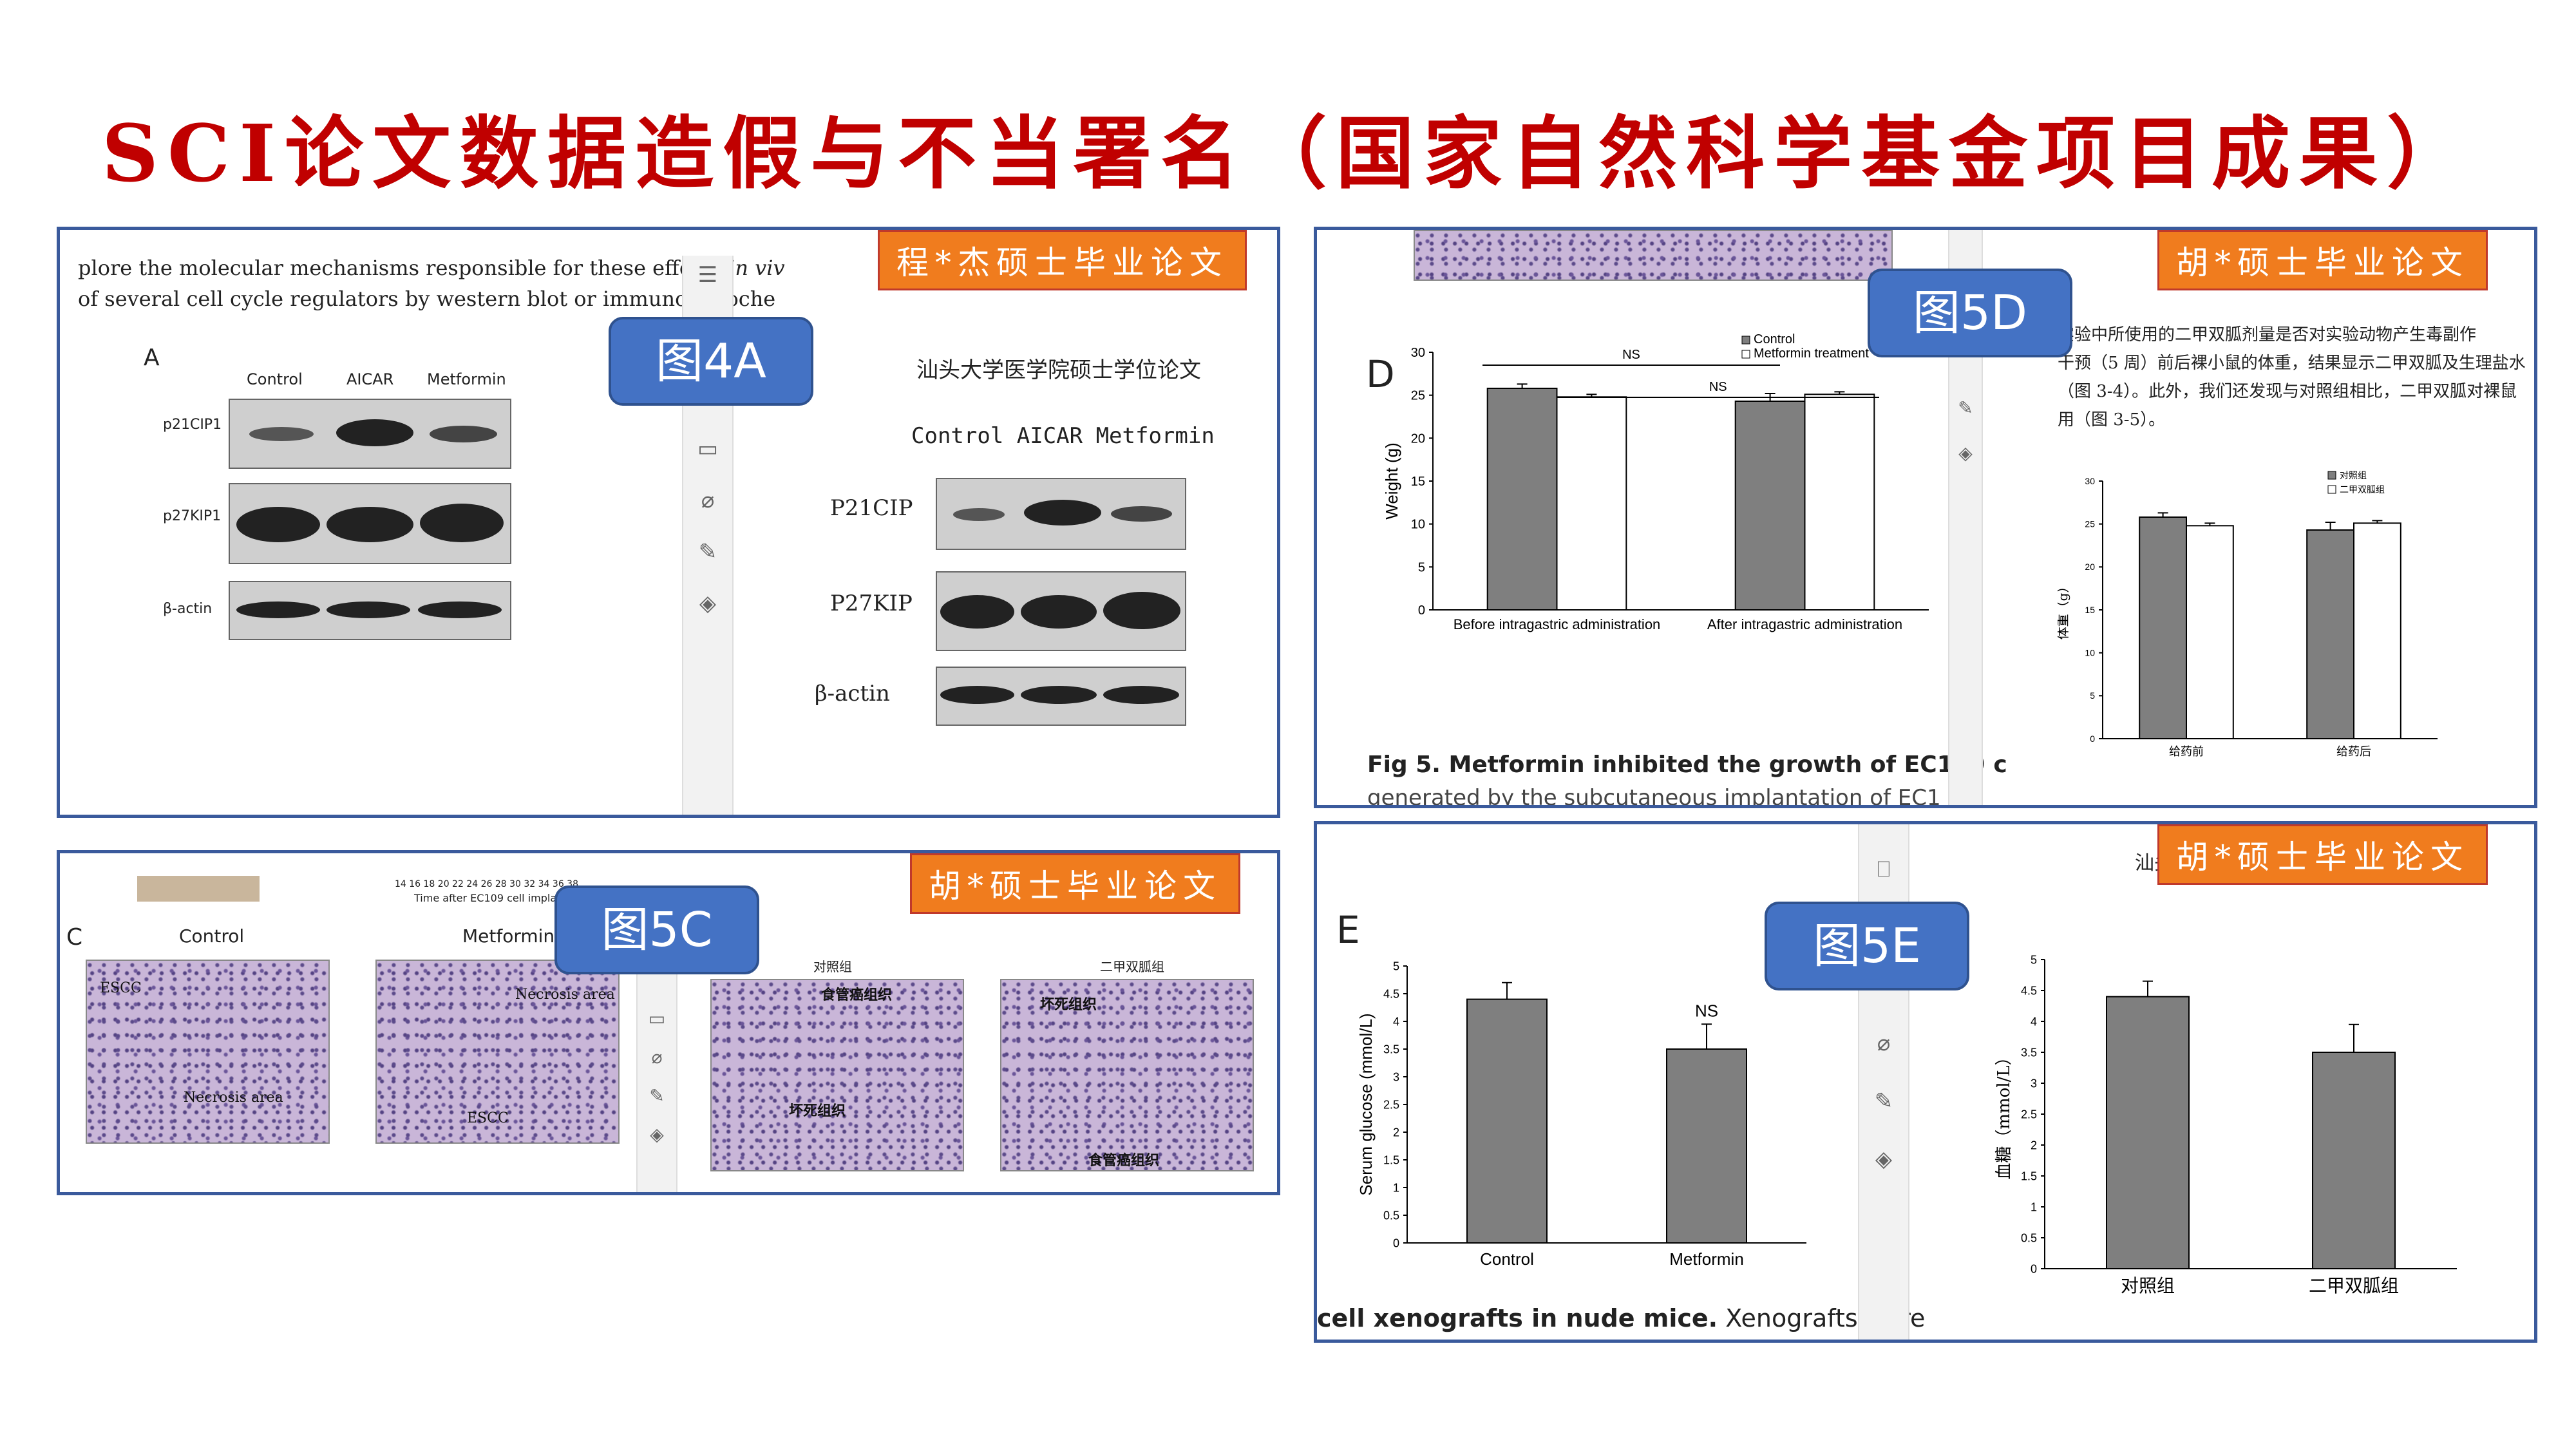 The height and width of the screenshot is (1449, 2576). Describe the element at coordinates (1812, 353) in the screenshot. I see `legend-label: Metformin treatment` at that location.